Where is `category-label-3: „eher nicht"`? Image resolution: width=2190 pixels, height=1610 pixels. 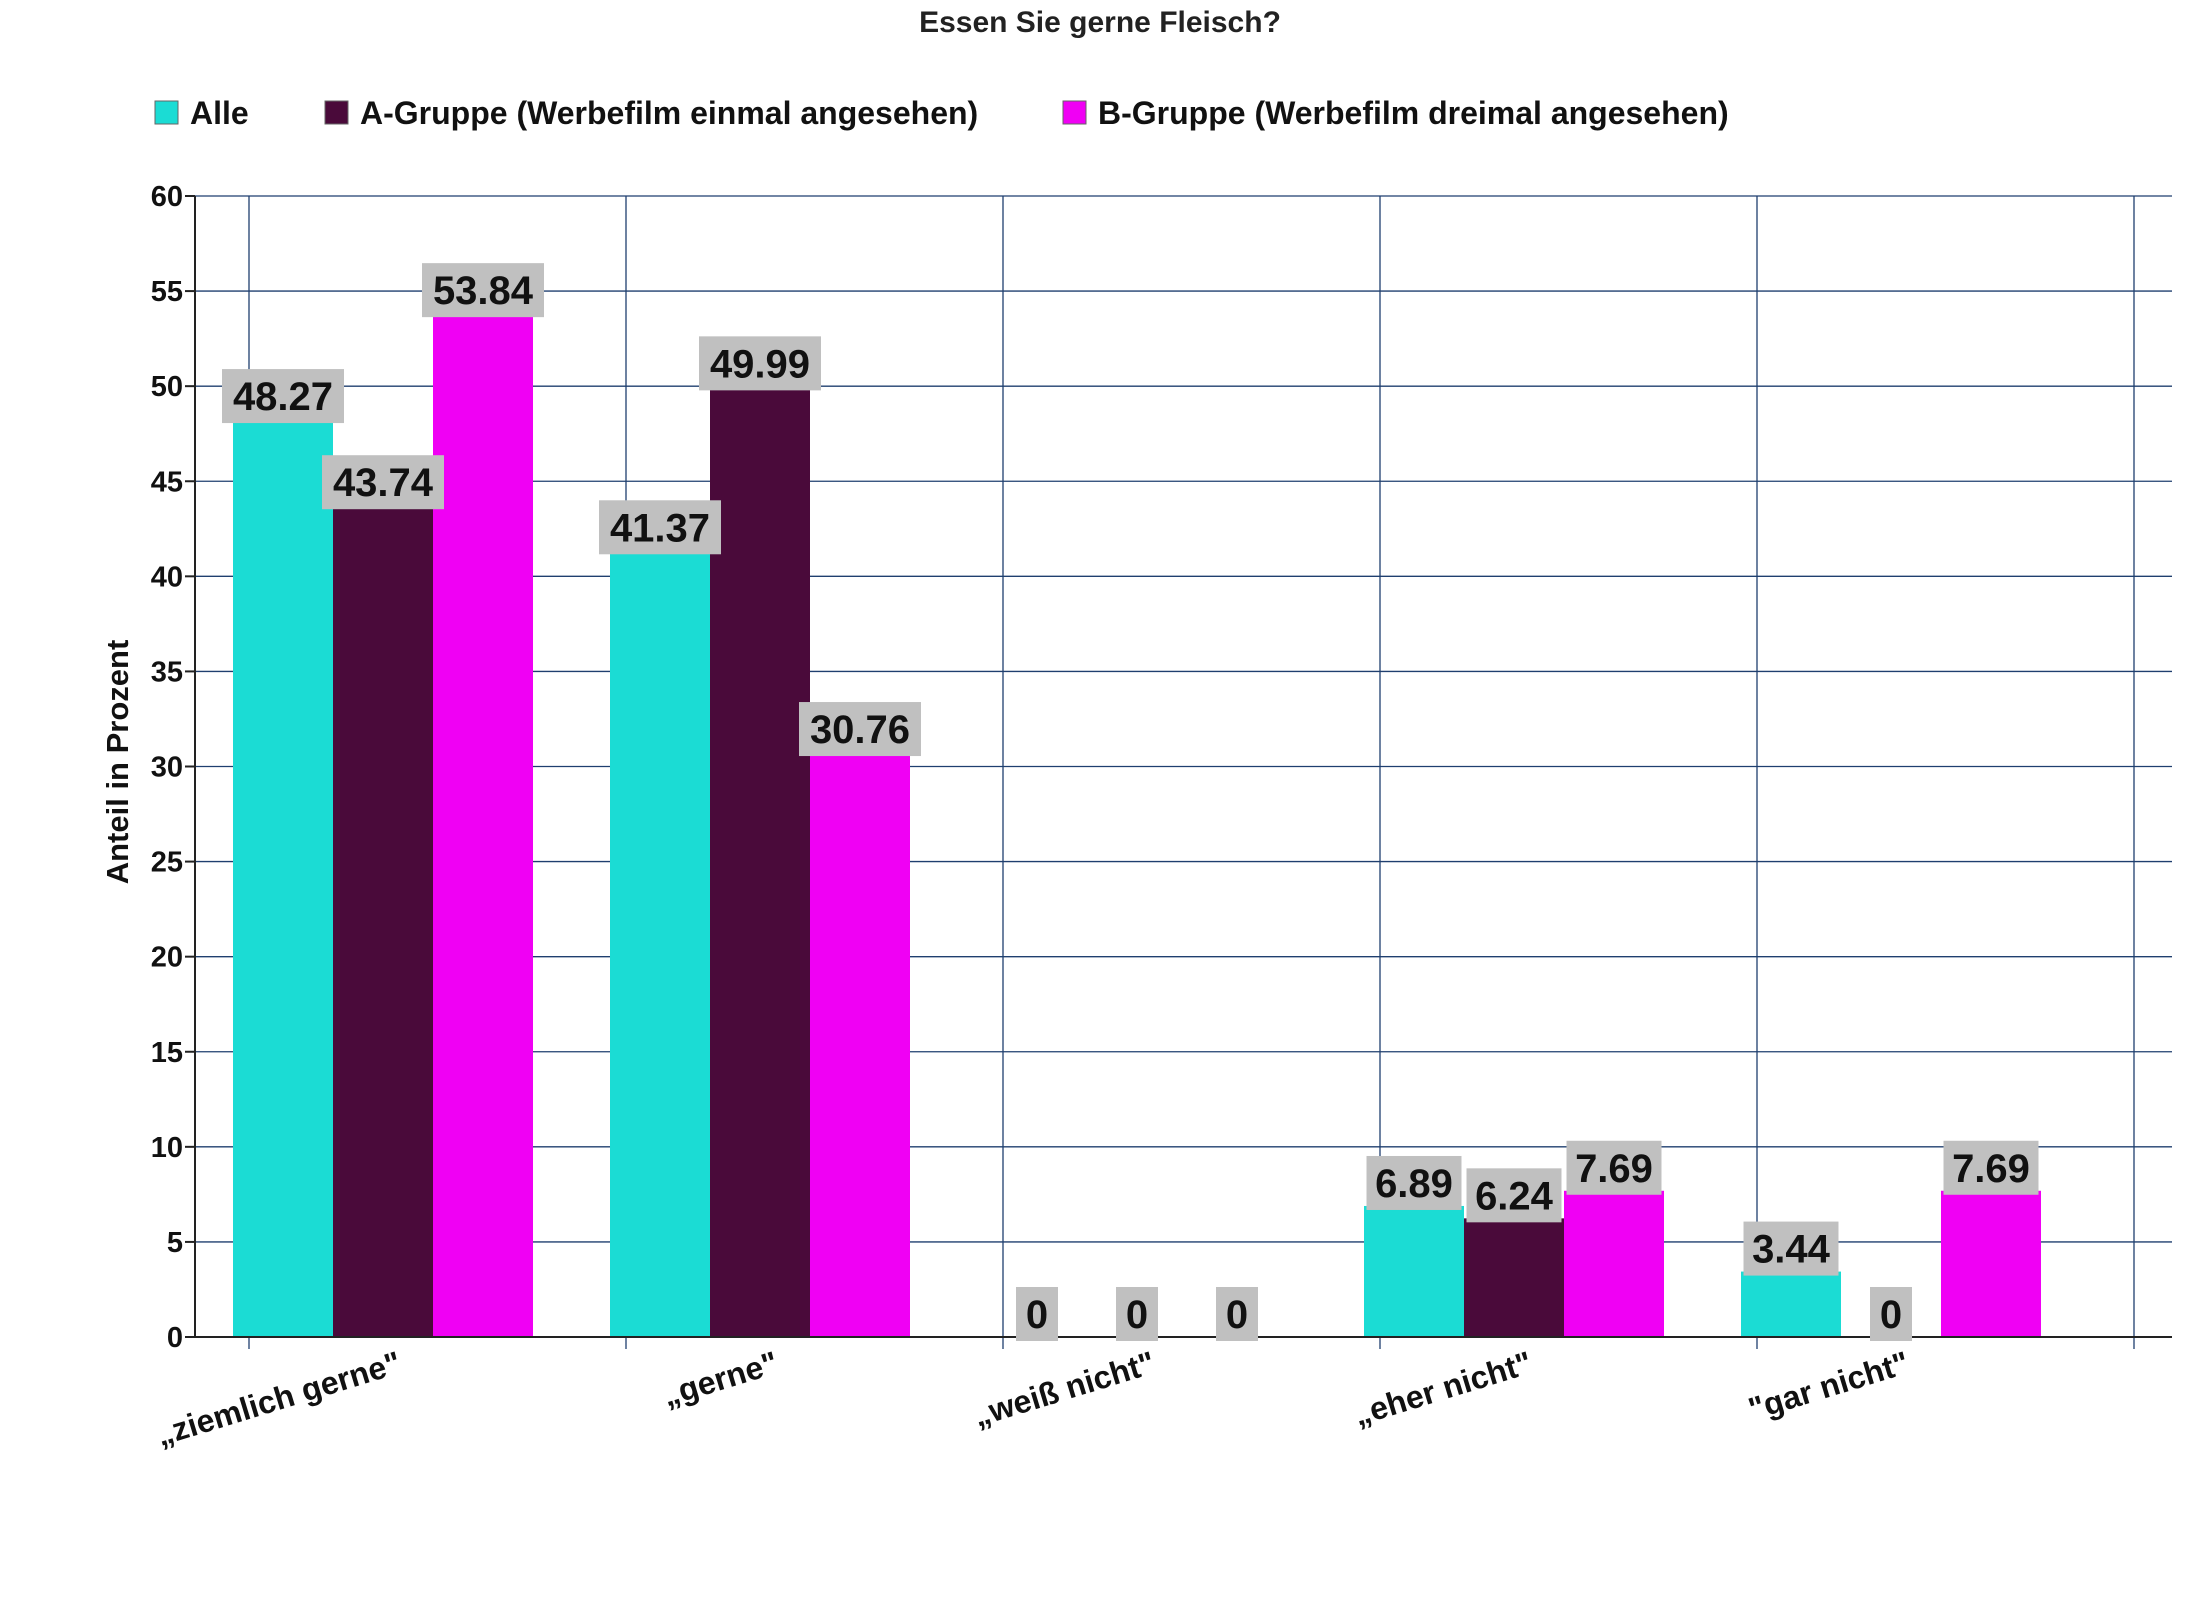
category-label-3: „eher nicht" is located at coordinates (1442, 1388).